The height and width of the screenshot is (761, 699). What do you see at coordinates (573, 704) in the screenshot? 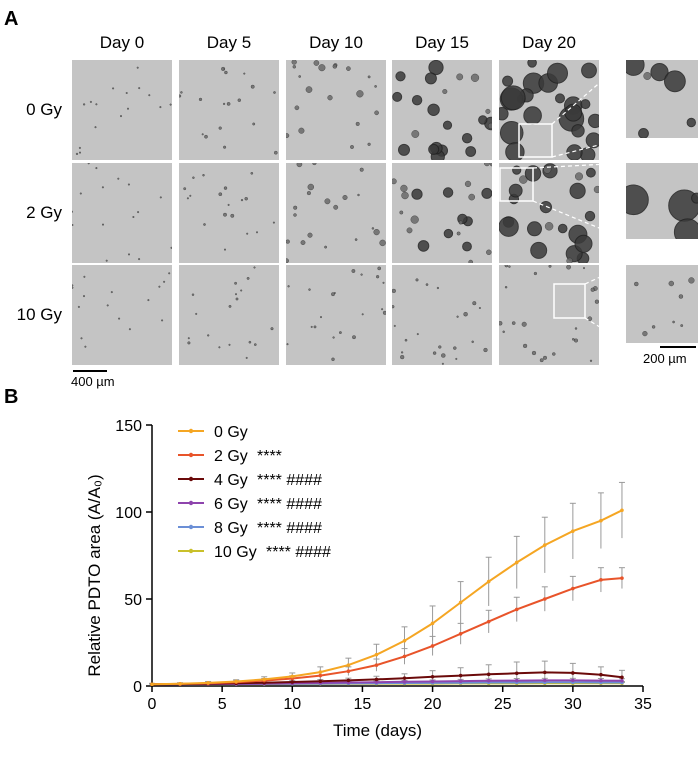
I see `x-tick-label: 30` at bounding box center [573, 704].